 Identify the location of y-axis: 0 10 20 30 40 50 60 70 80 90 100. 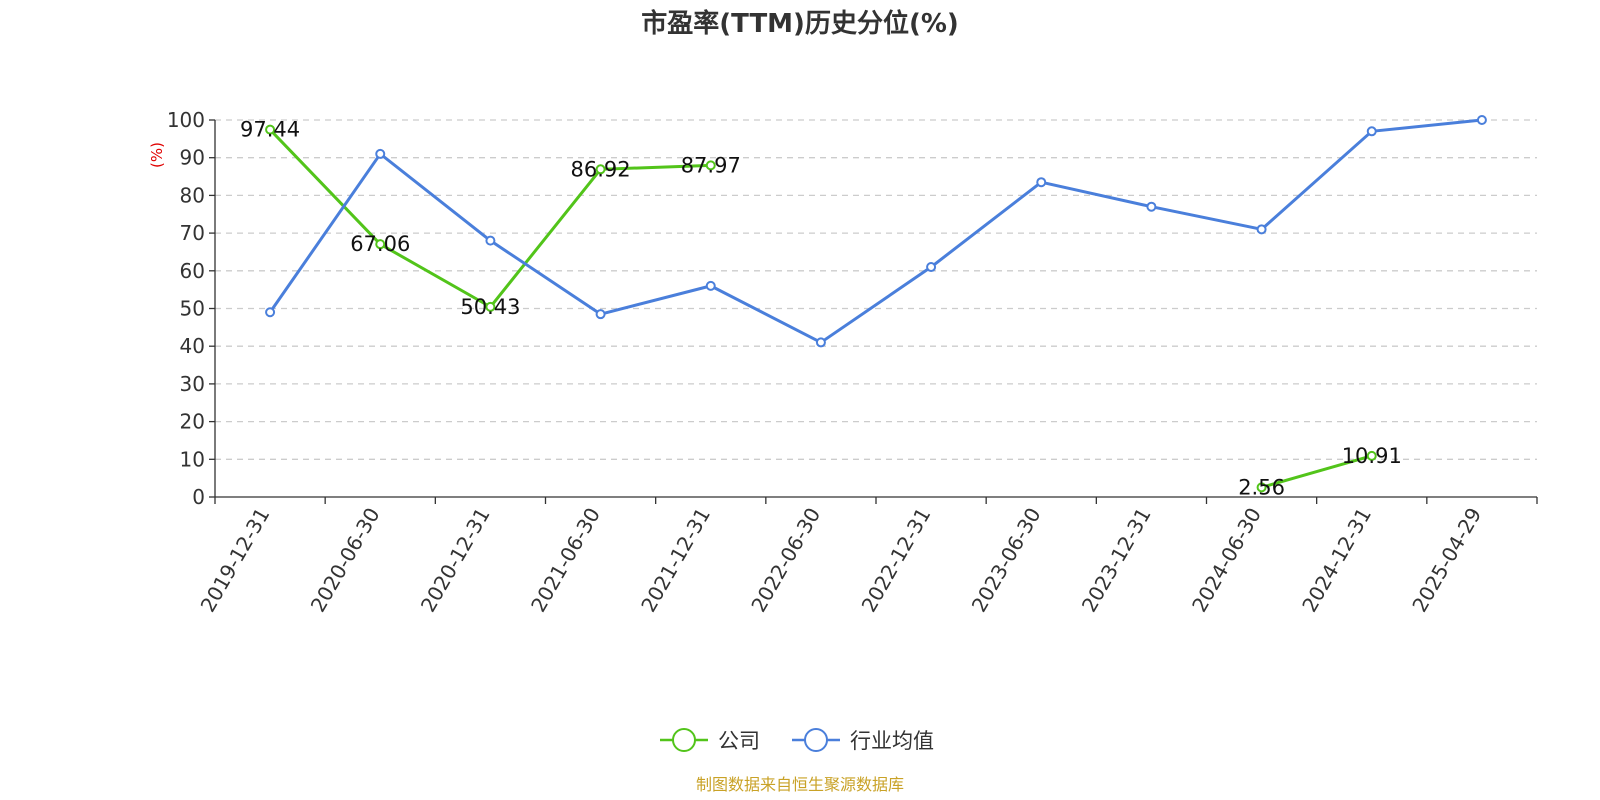
(191, 308).